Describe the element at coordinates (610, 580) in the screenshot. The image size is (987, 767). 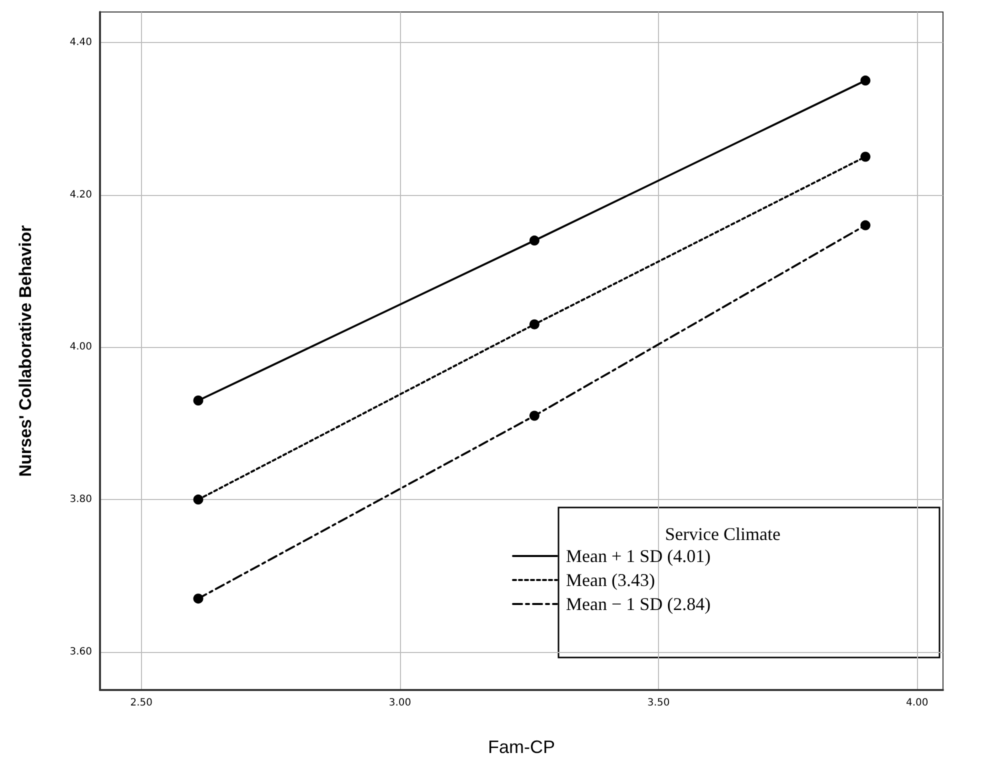
I see `legend-label: Mean (3.43)` at that location.